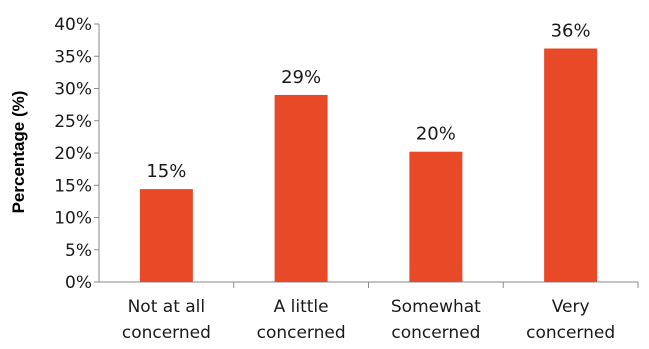 The height and width of the screenshot is (349, 649). I want to click on x-tick-label: Not at all, so click(167, 307).